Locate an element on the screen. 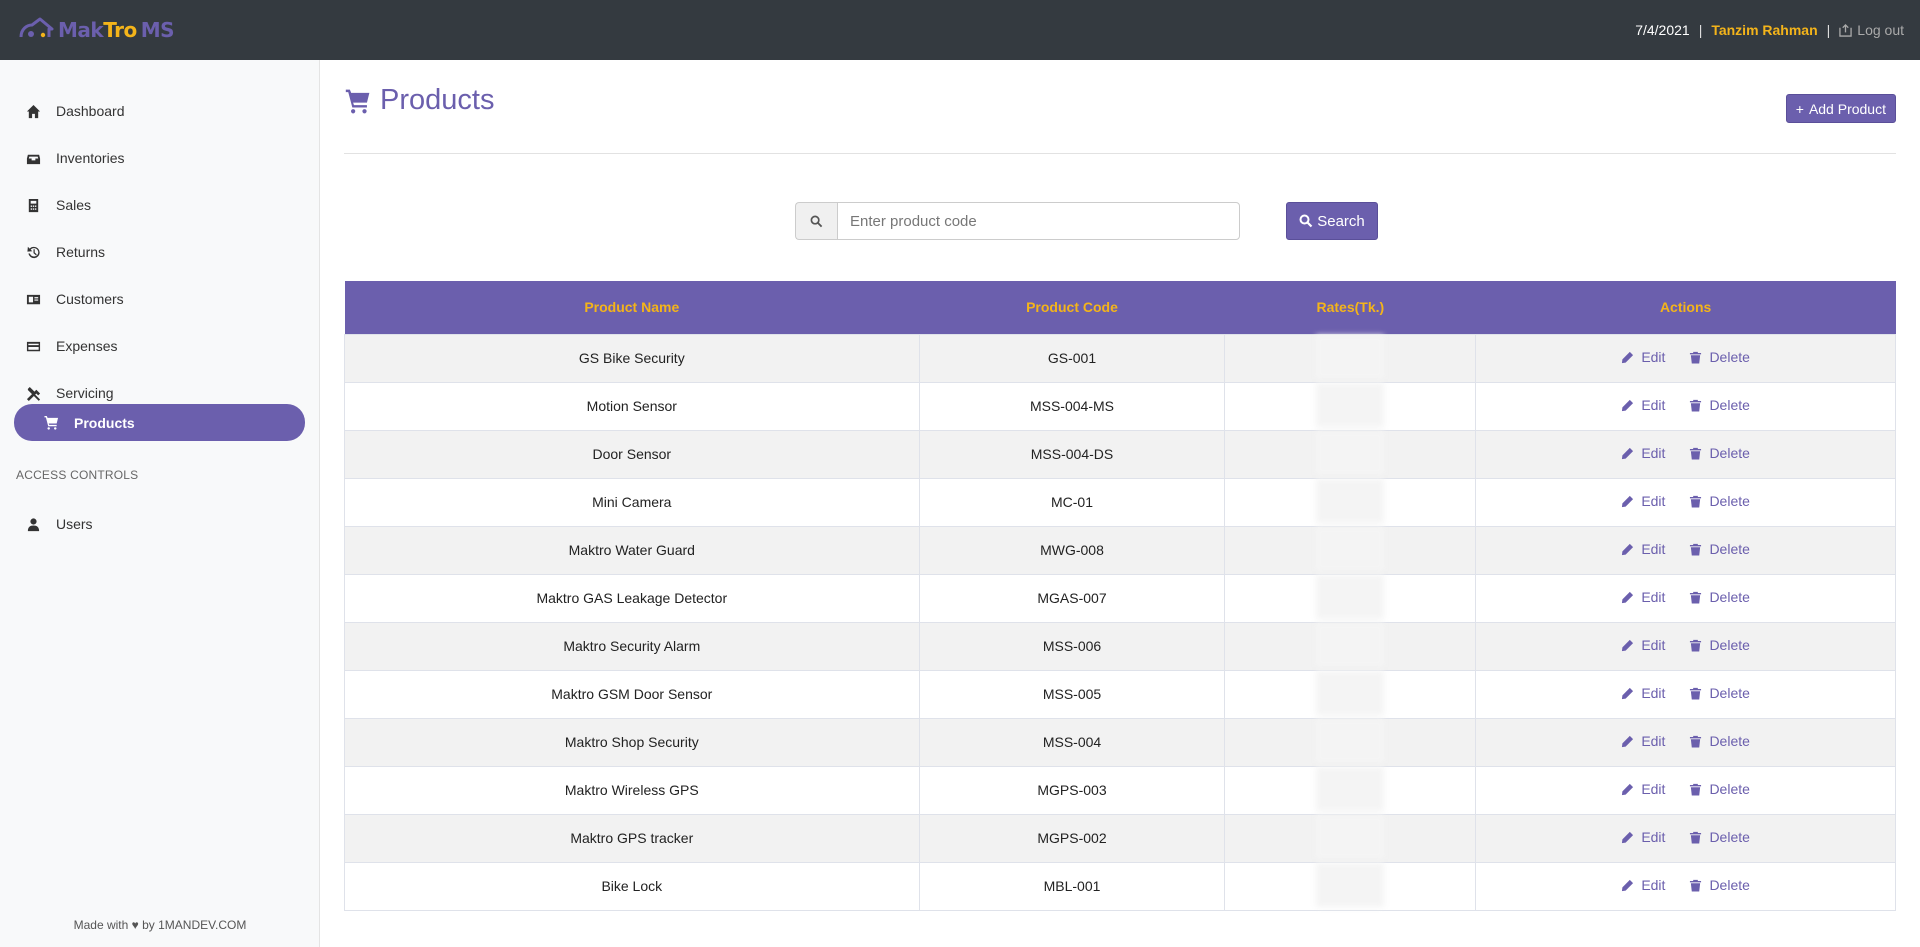  search-group is located at coordinates (1017, 221).